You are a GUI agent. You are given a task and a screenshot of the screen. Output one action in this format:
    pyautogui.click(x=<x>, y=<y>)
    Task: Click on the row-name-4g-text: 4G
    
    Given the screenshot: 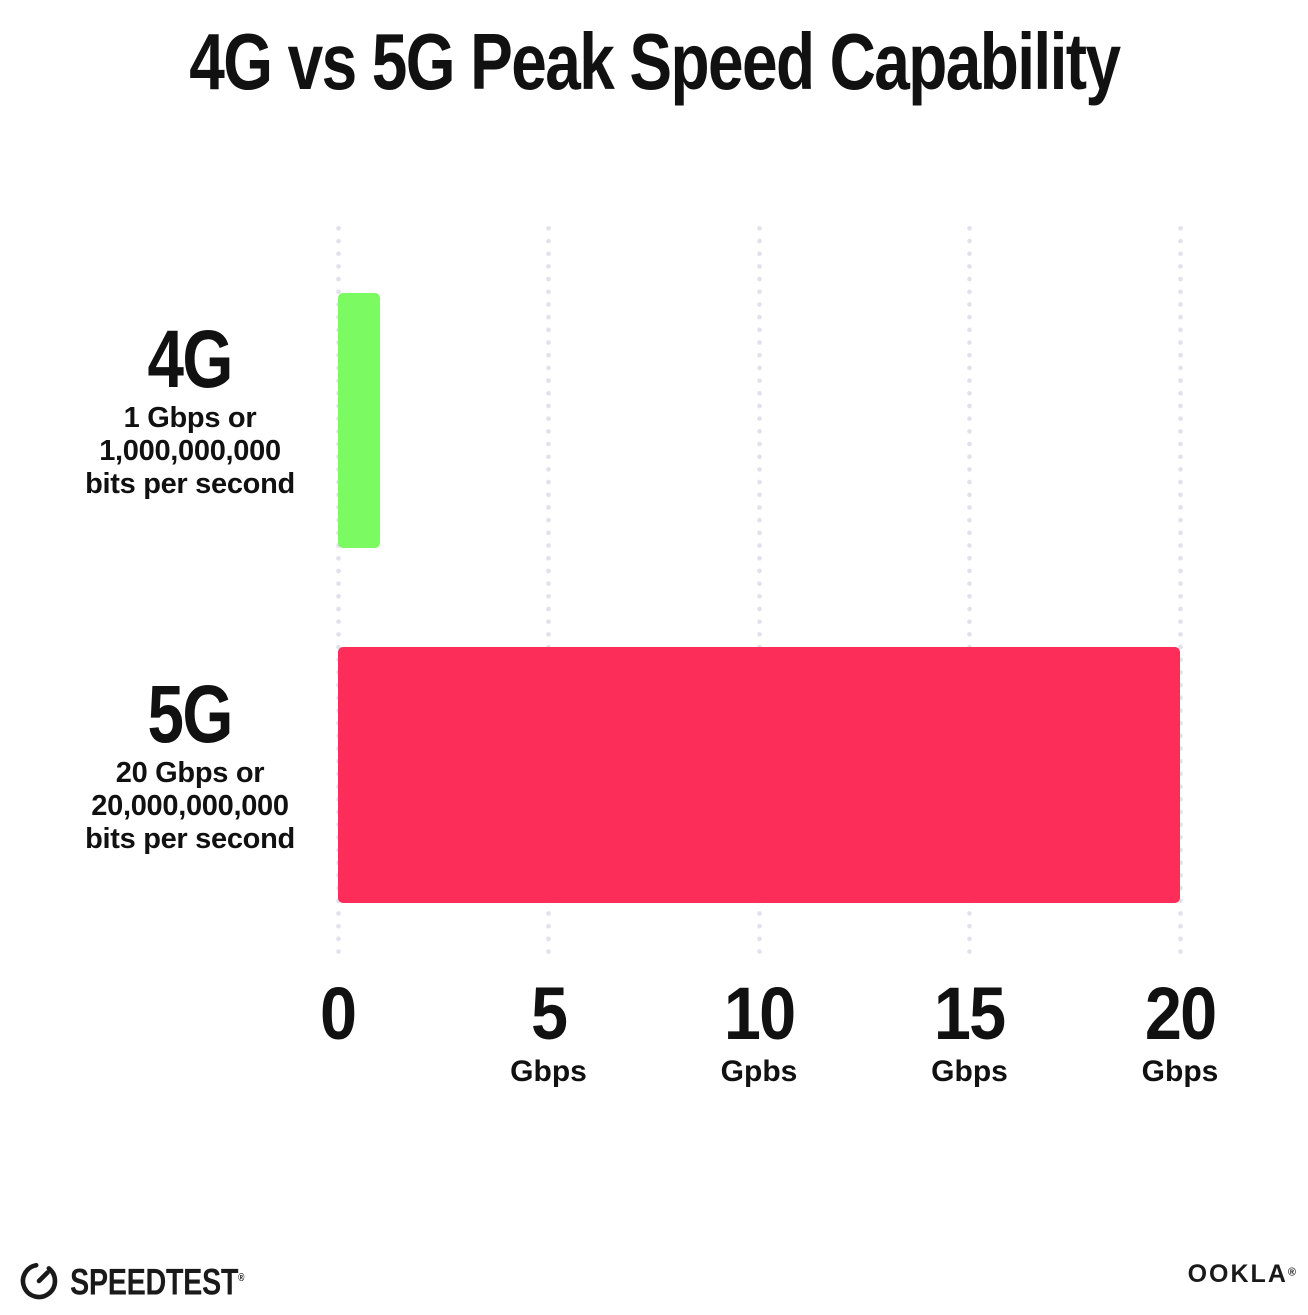 What is the action you would take?
    pyautogui.click(x=190, y=359)
    